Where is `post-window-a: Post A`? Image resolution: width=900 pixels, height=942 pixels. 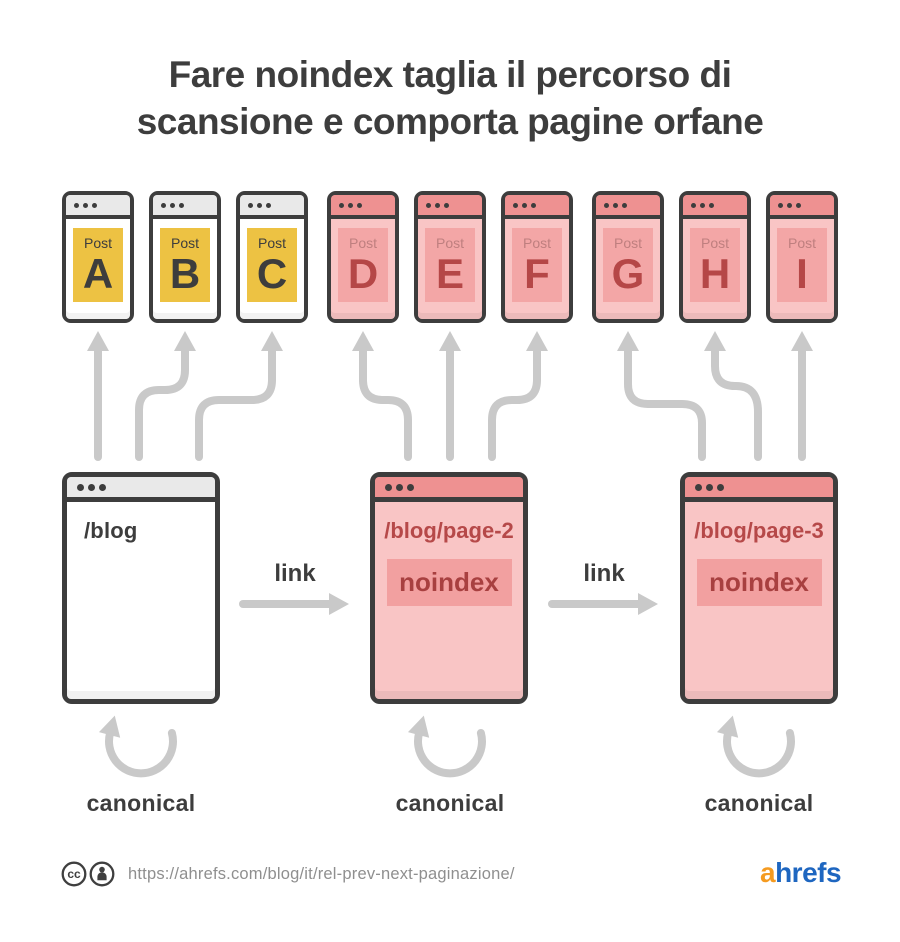 post-window-a: Post A is located at coordinates (98, 257).